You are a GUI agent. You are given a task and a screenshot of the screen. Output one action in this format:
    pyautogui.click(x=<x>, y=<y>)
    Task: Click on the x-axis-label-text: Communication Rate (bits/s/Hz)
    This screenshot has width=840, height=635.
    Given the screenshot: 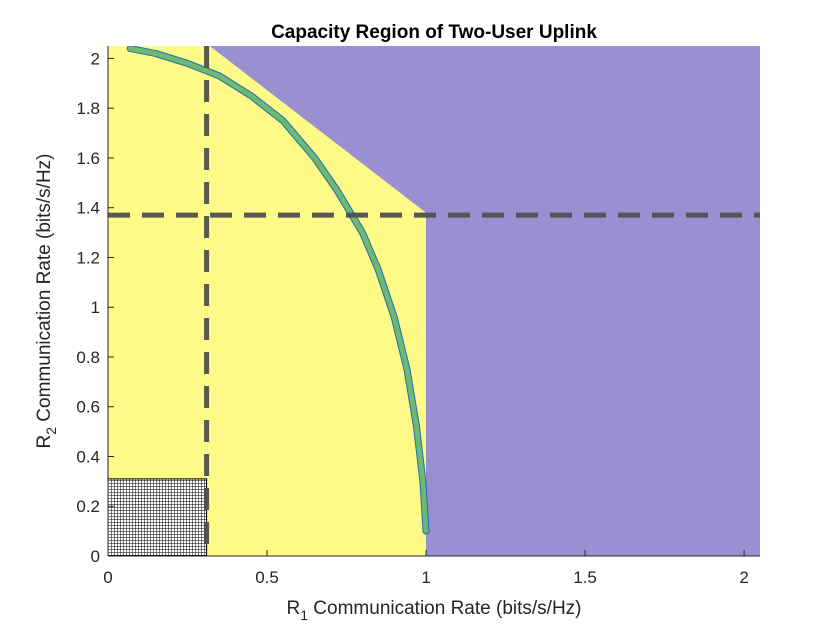 What is the action you would take?
    pyautogui.click(x=444, y=608)
    